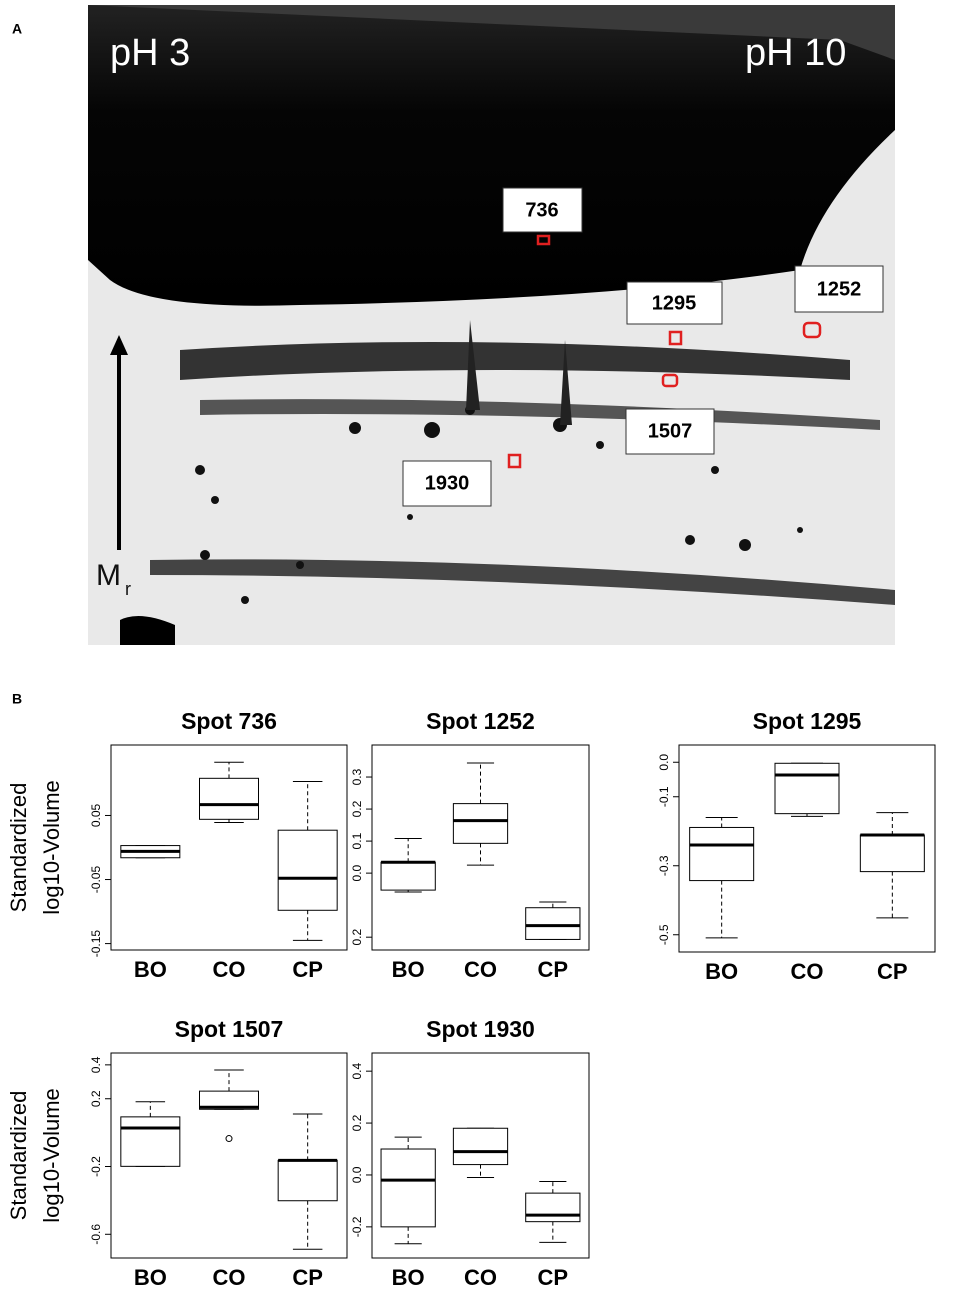 This screenshot has width=957, height=1316. Describe the element at coordinates (96, 880) in the screenshot. I see `y-tick-label: -0.05` at that location.